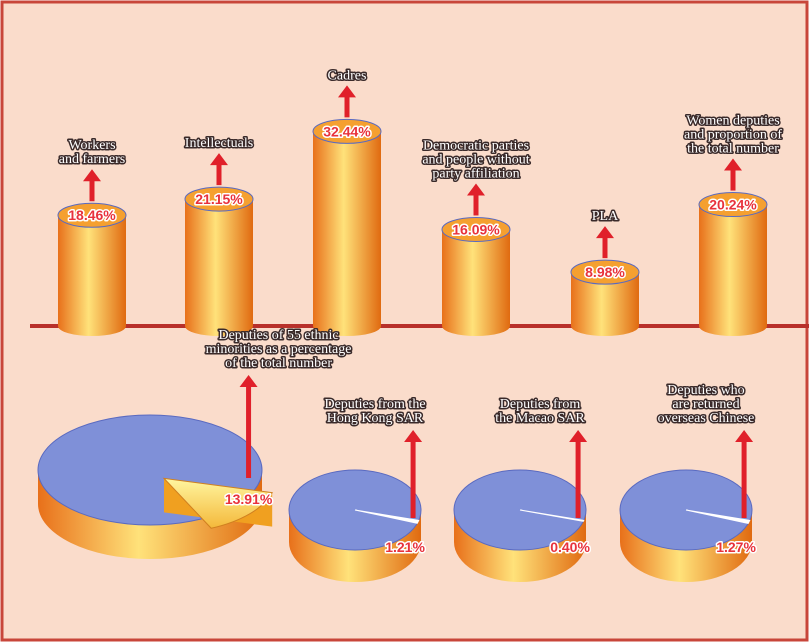 The image size is (809, 642). Describe the element at coordinates (347, 75) in the screenshot. I see `category-label: Cadres` at that location.